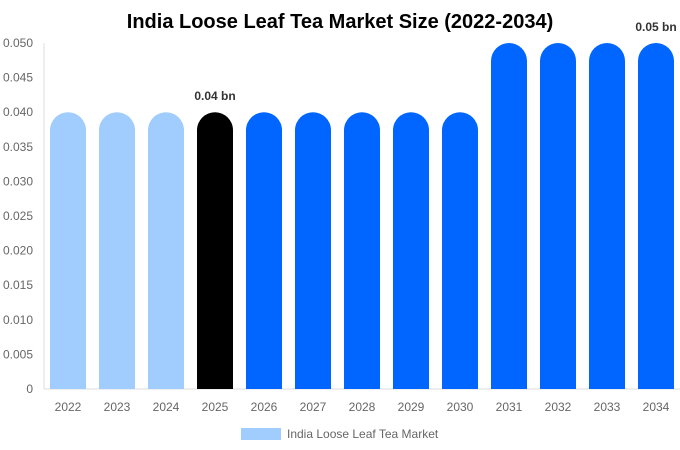 Image resolution: width=680 pixels, height=450 pixels. What do you see at coordinates (264, 250) in the screenshot?
I see `bar-2026` at bounding box center [264, 250].